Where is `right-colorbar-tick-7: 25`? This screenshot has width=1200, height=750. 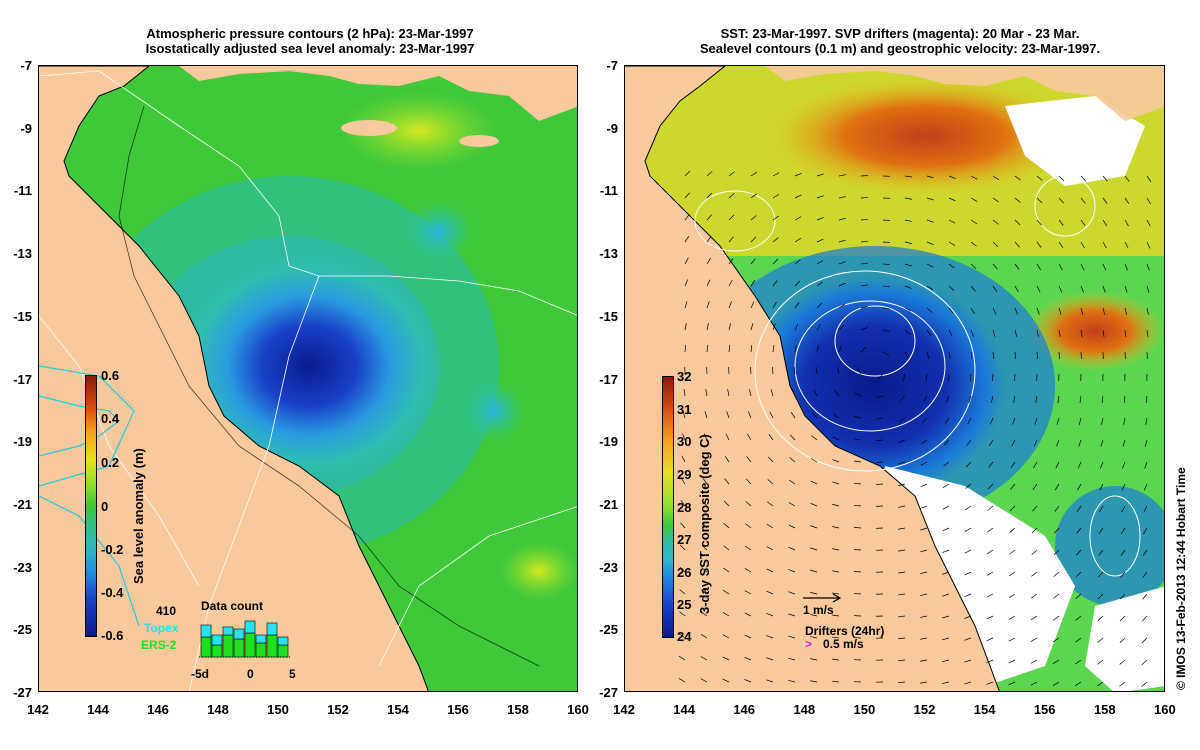 right-colorbar-tick-7: 25 is located at coordinates (684, 604).